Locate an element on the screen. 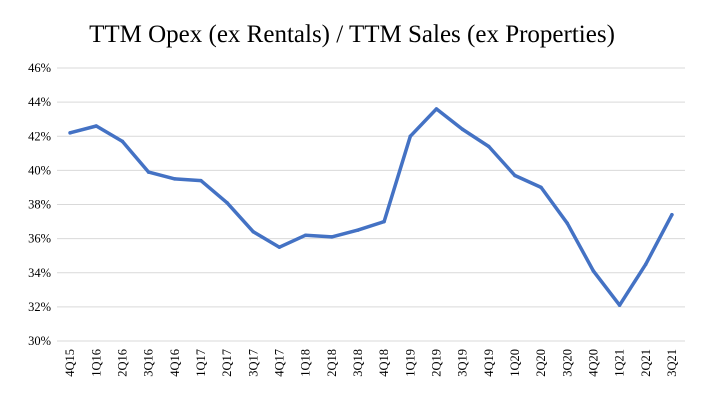 The width and height of the screenshot is (705, 413). y-tick-label: 44% is located at coordinates (39, 102).